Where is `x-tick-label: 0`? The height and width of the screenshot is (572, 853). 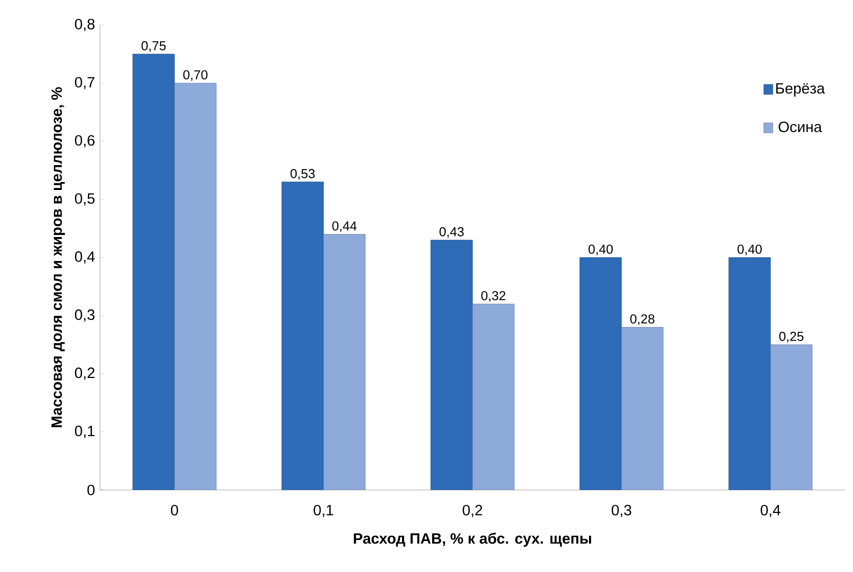 x-tick-label: 0 is located at coordinates (174, 510).